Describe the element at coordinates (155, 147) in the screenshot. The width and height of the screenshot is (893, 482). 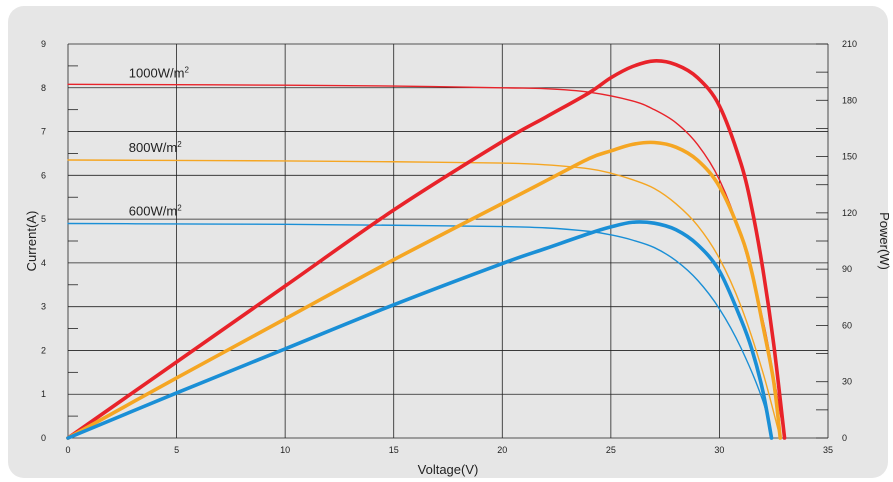
I see `irradiance-label: 800W/m2` at that location.